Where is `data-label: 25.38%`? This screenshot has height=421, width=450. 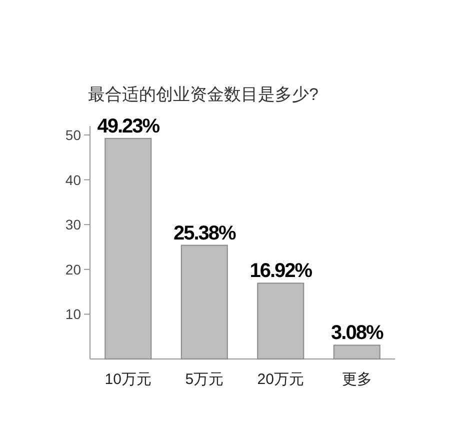 data-label: 25.38% is located at coordinates (204, 233).